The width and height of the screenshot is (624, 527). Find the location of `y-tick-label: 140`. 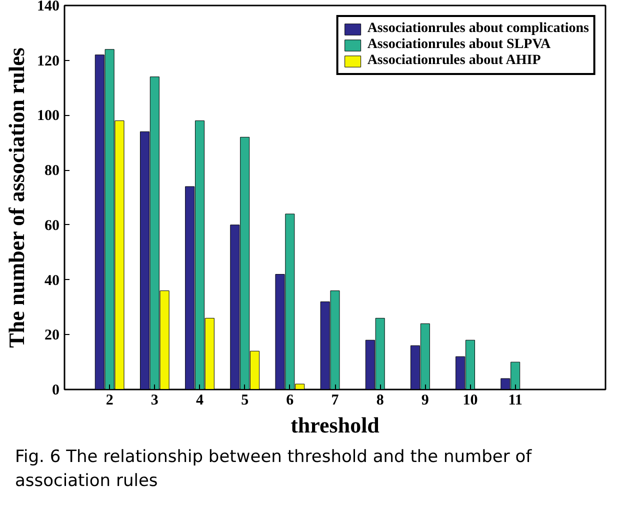

y-tick-label: 140 is located at coordinates (48, 7).